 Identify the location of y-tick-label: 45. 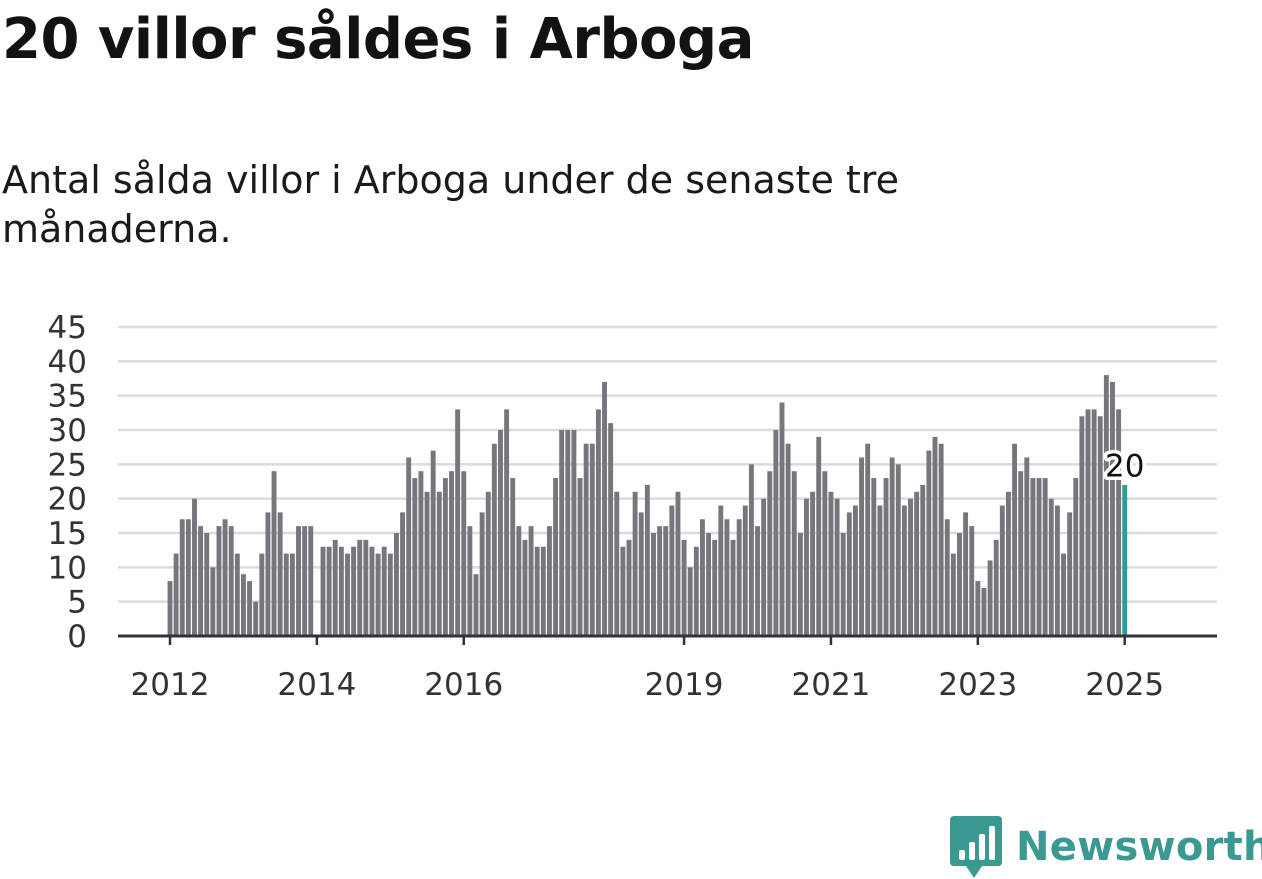
(67, 328).